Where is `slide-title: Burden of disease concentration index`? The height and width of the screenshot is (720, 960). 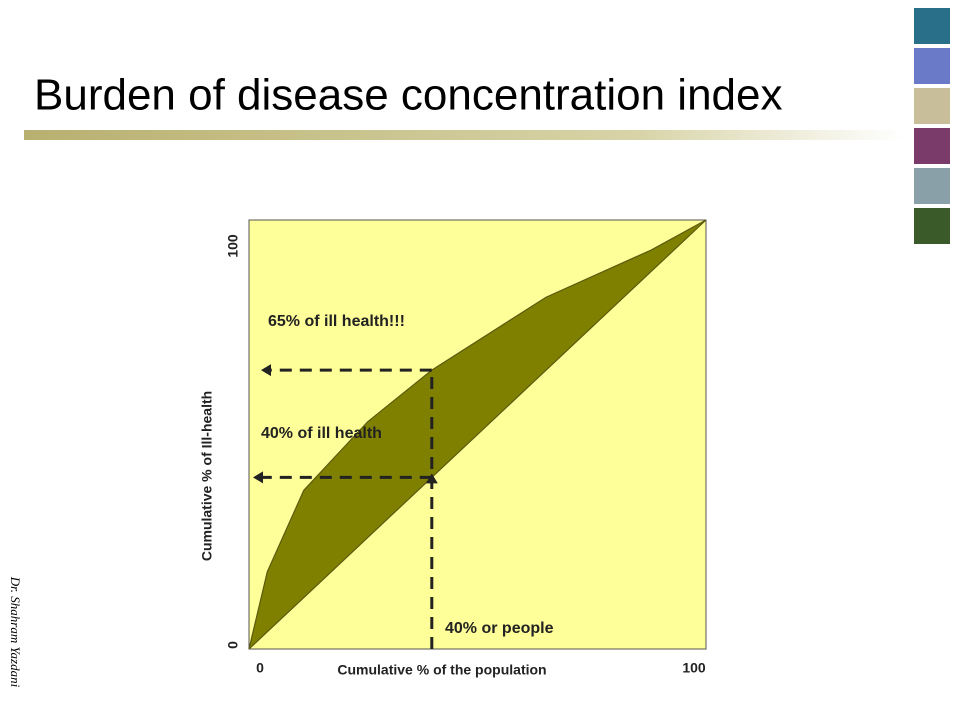
slide-title: Burden of disease concentration index is located at coordinates (408, 95).